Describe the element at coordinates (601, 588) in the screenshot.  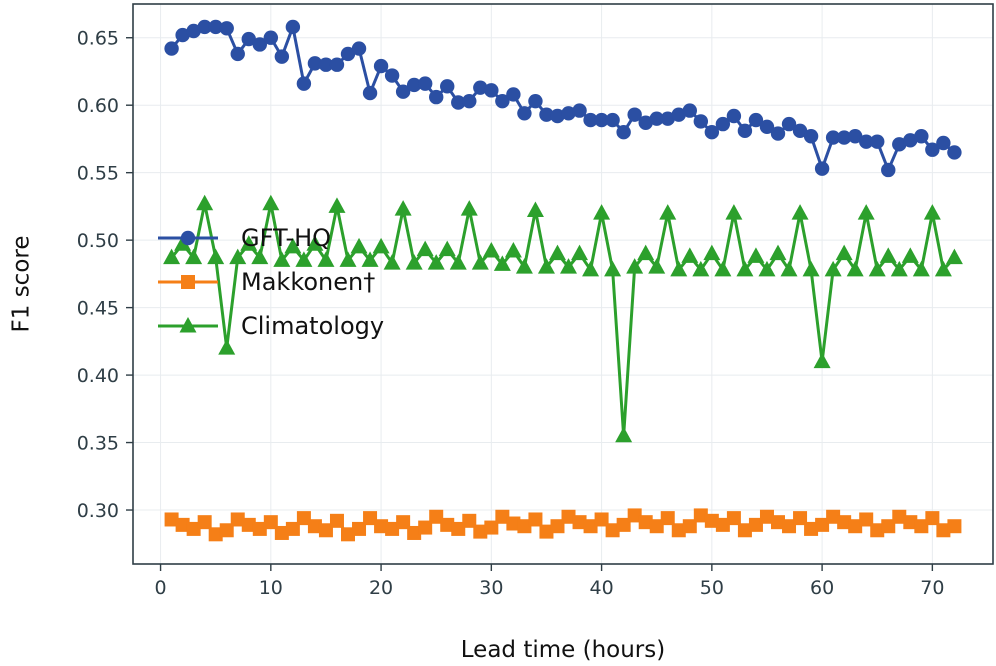
I see `x-tick-label: 40` at that location.